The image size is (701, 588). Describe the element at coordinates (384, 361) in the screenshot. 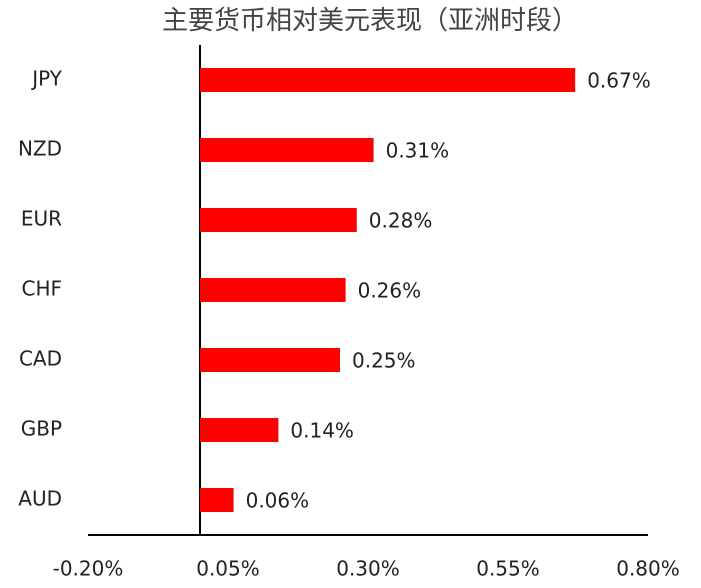

I see `data-label: 0.25%` at that location.